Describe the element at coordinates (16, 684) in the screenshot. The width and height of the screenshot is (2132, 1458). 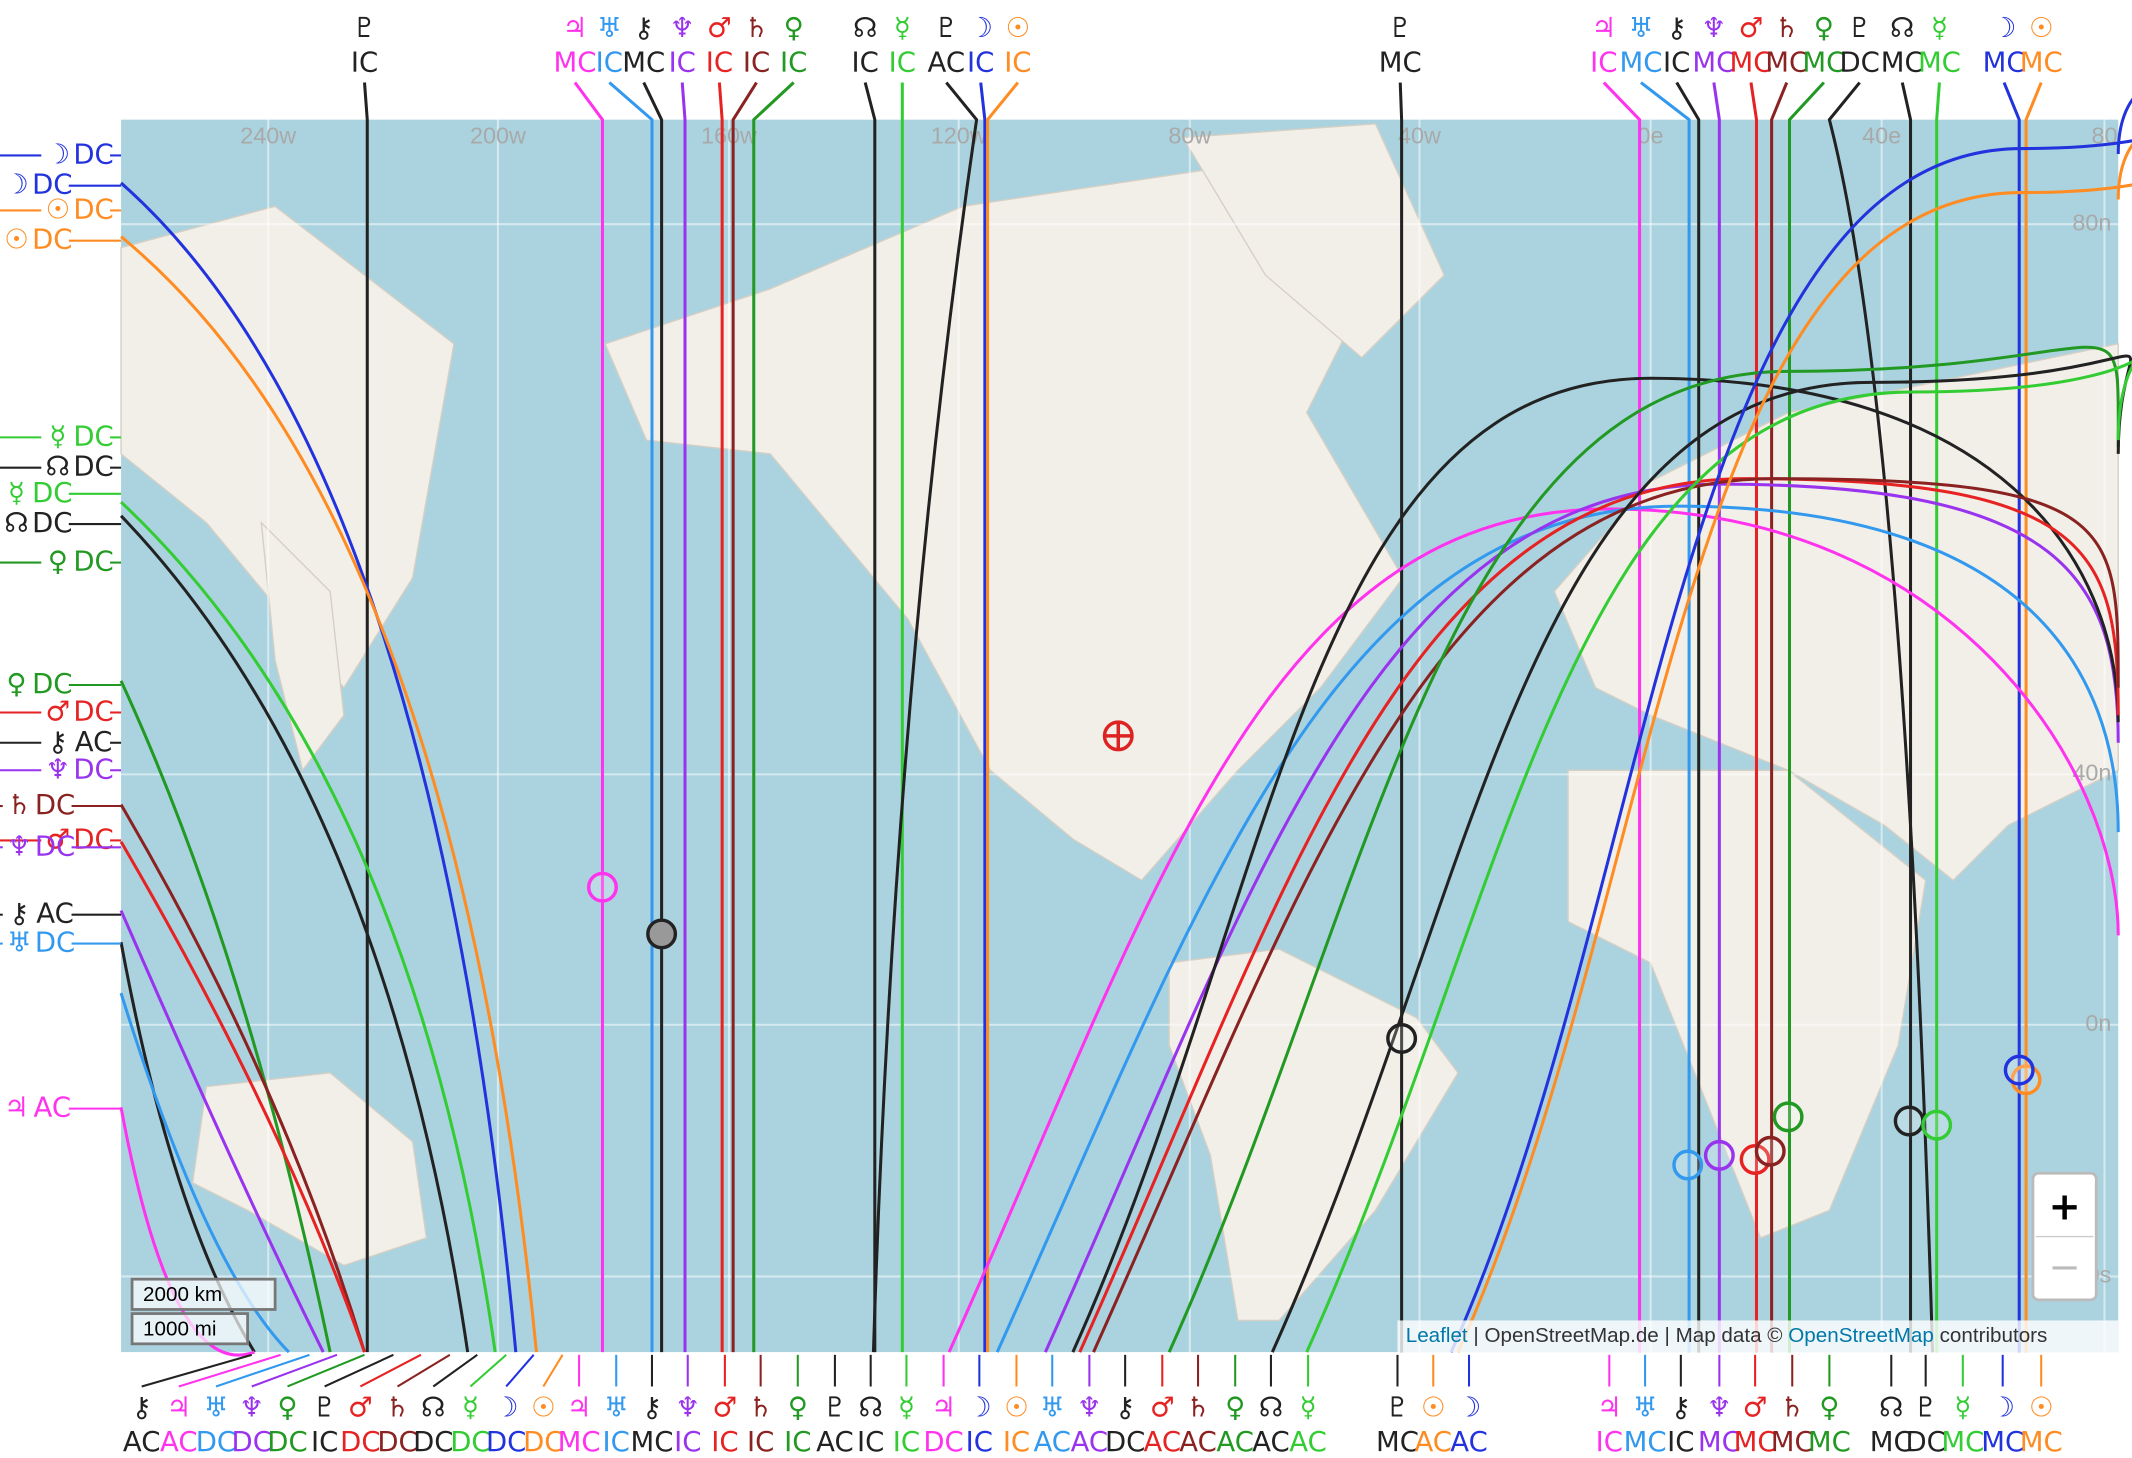
I see `left-planet: ♀` at that location.